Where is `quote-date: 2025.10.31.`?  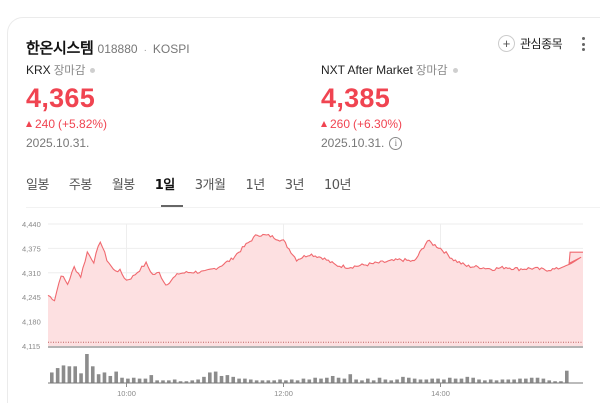 quote-date: 2025.10.31. is located at coordinates (66, 143).